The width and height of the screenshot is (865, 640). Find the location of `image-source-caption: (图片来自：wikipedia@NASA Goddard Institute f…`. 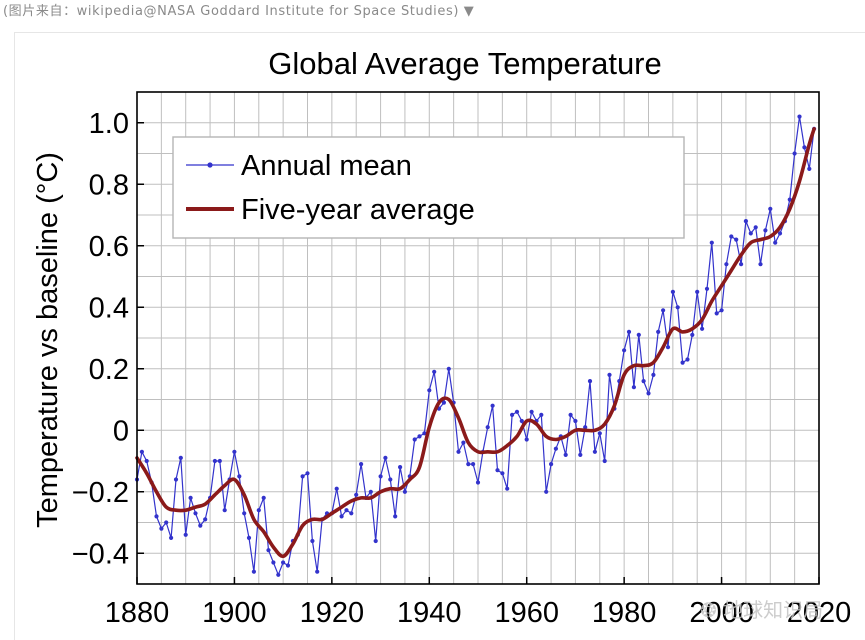

image-source-caption: (图片来自：wikipedia@NASA Goddard Institute f… is located at coordinates (238, 9).